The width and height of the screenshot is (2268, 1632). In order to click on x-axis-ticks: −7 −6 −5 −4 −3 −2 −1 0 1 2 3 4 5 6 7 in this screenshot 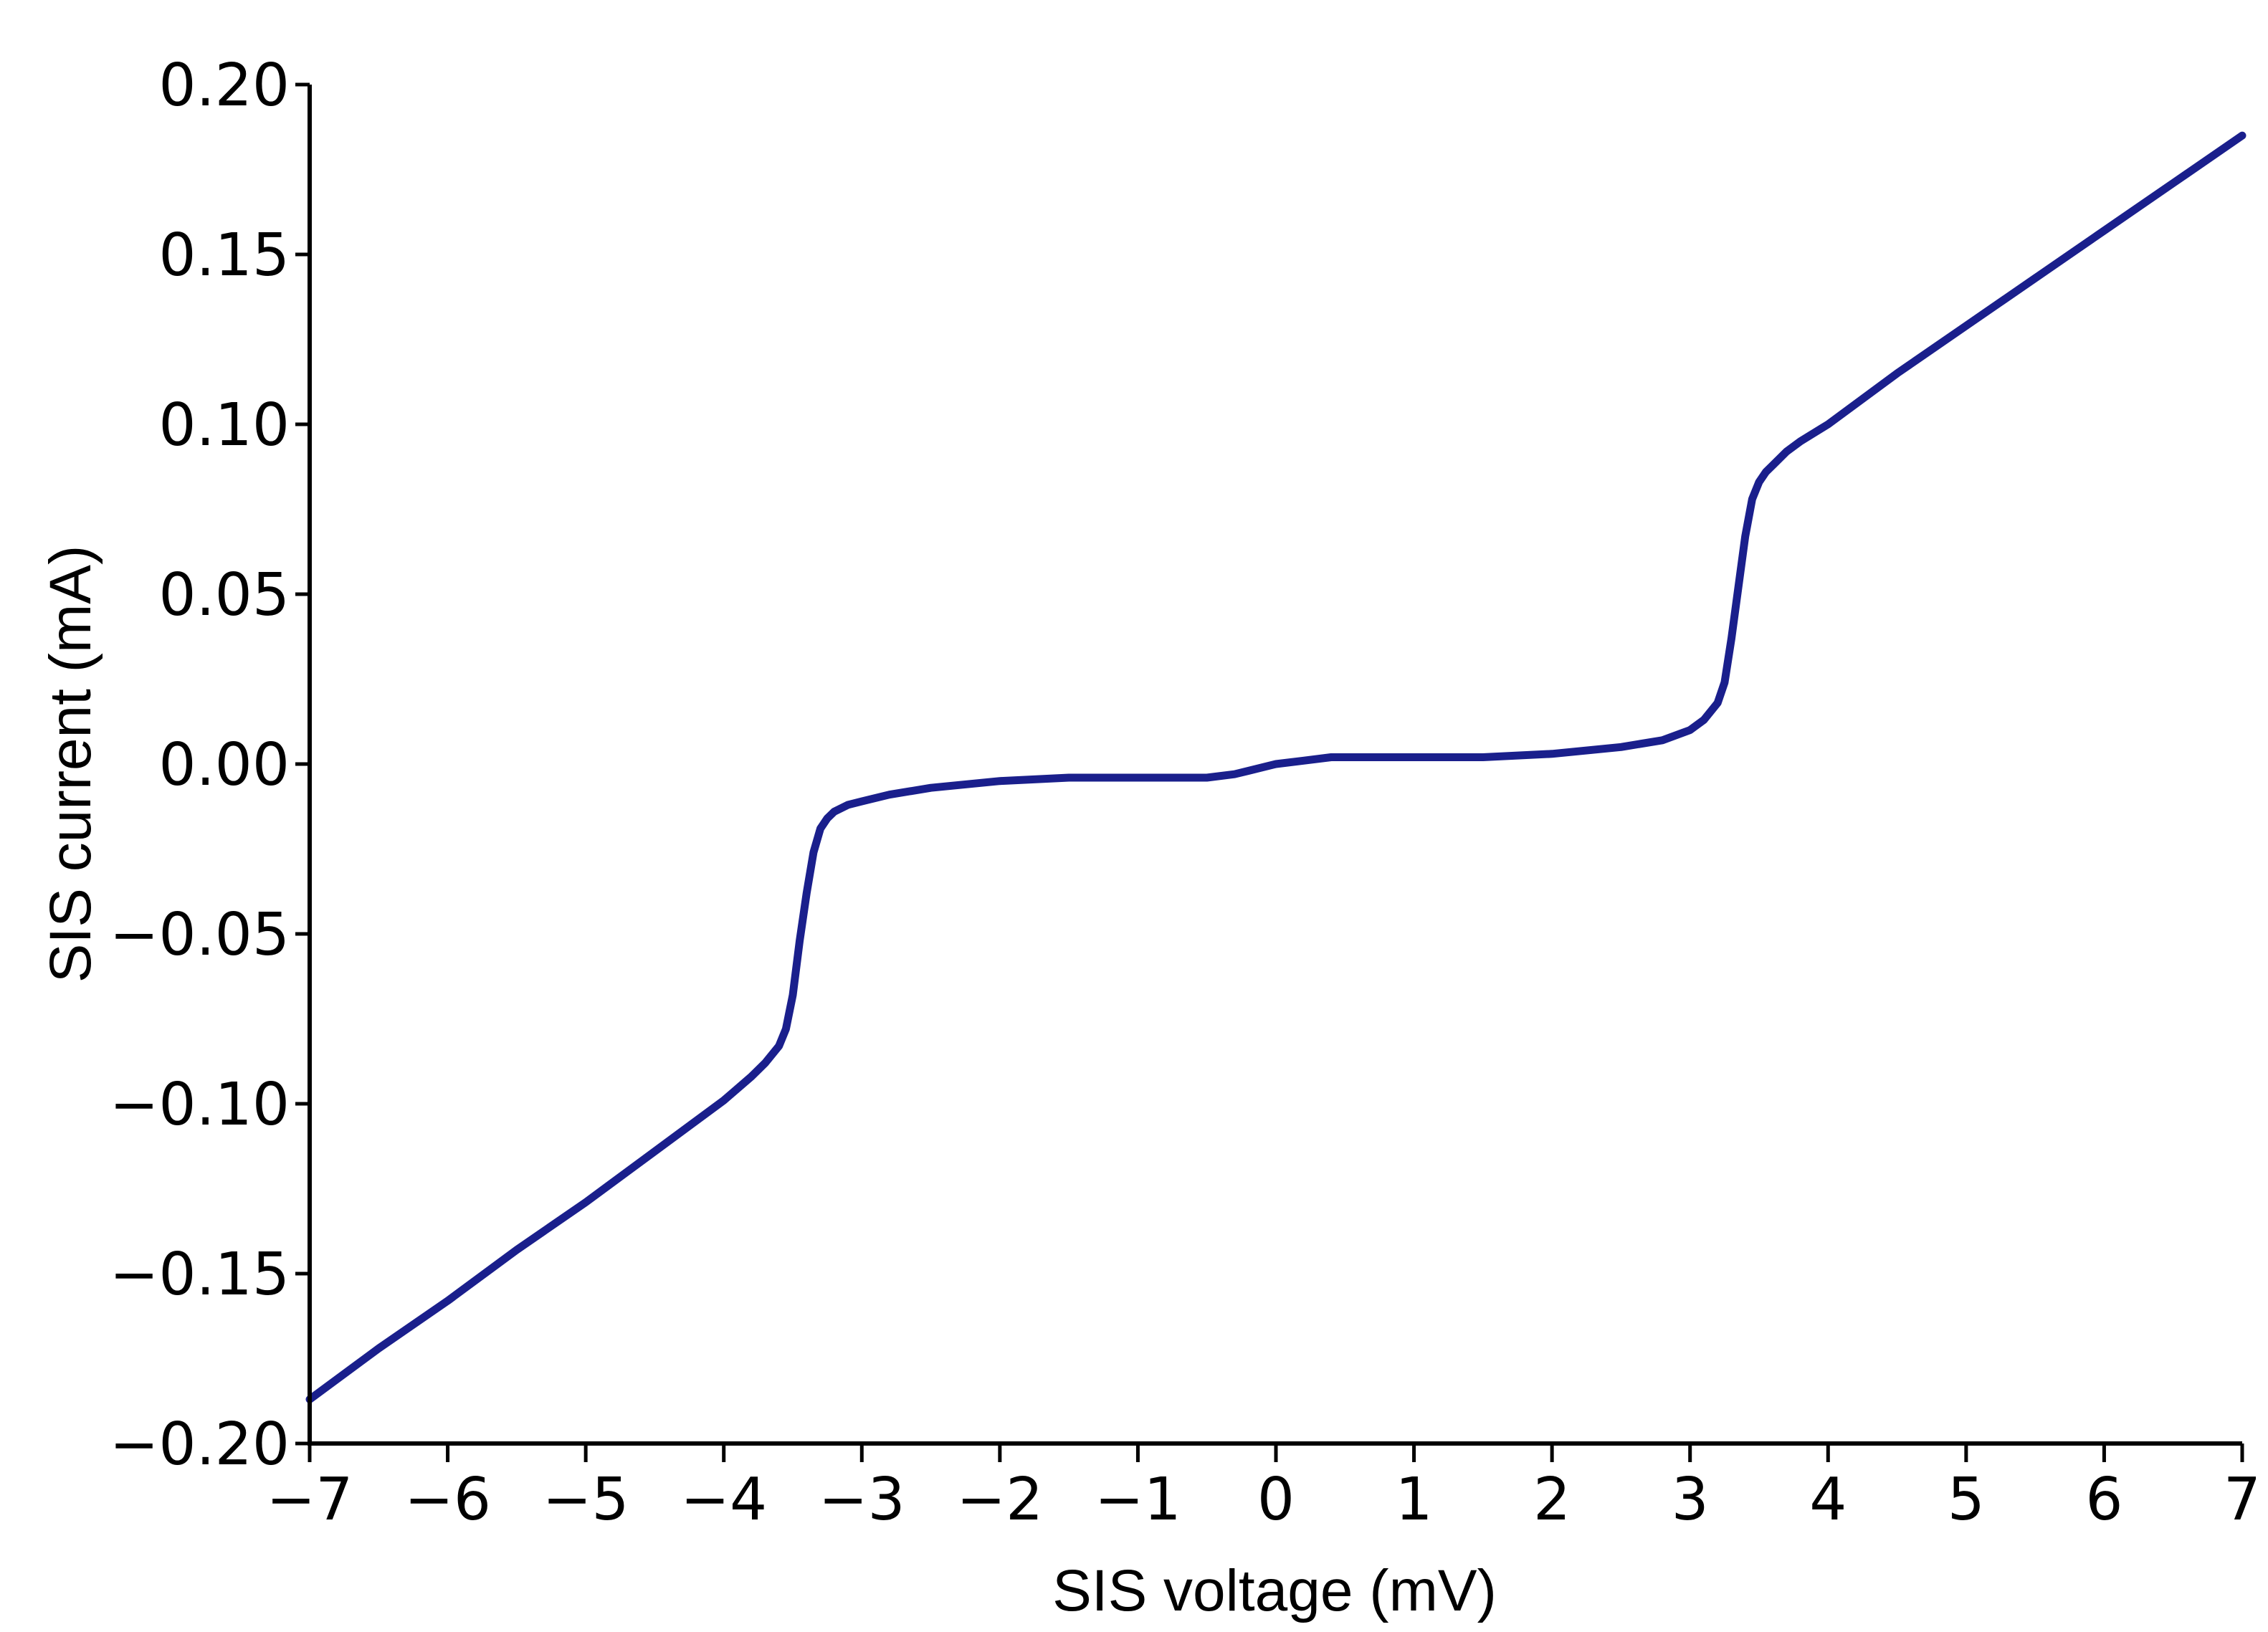, I will do `click(1264, 1488)`.